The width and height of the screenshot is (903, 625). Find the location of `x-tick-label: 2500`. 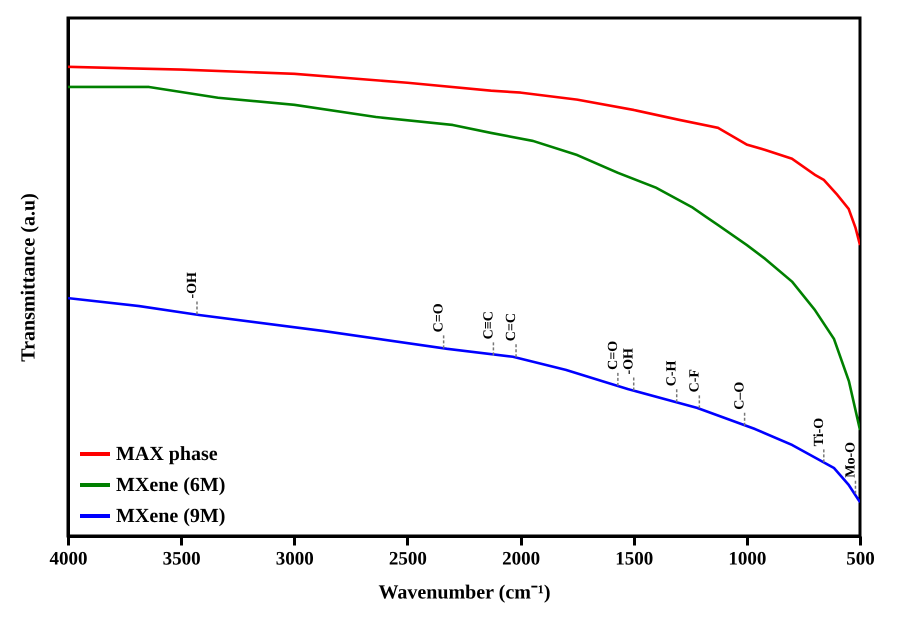

x-tick-label: 2500 is located at coordinates (407, 559).